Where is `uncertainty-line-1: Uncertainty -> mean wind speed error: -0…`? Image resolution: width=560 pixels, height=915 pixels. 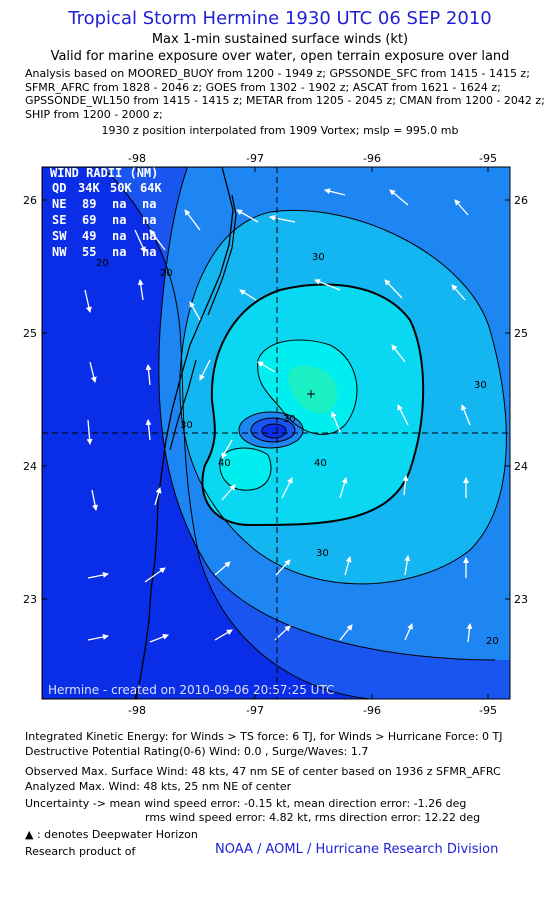
uncertainty-line-1: Uncertainty -> mean wind speed error: -0… is located at coordinates (246, 803).